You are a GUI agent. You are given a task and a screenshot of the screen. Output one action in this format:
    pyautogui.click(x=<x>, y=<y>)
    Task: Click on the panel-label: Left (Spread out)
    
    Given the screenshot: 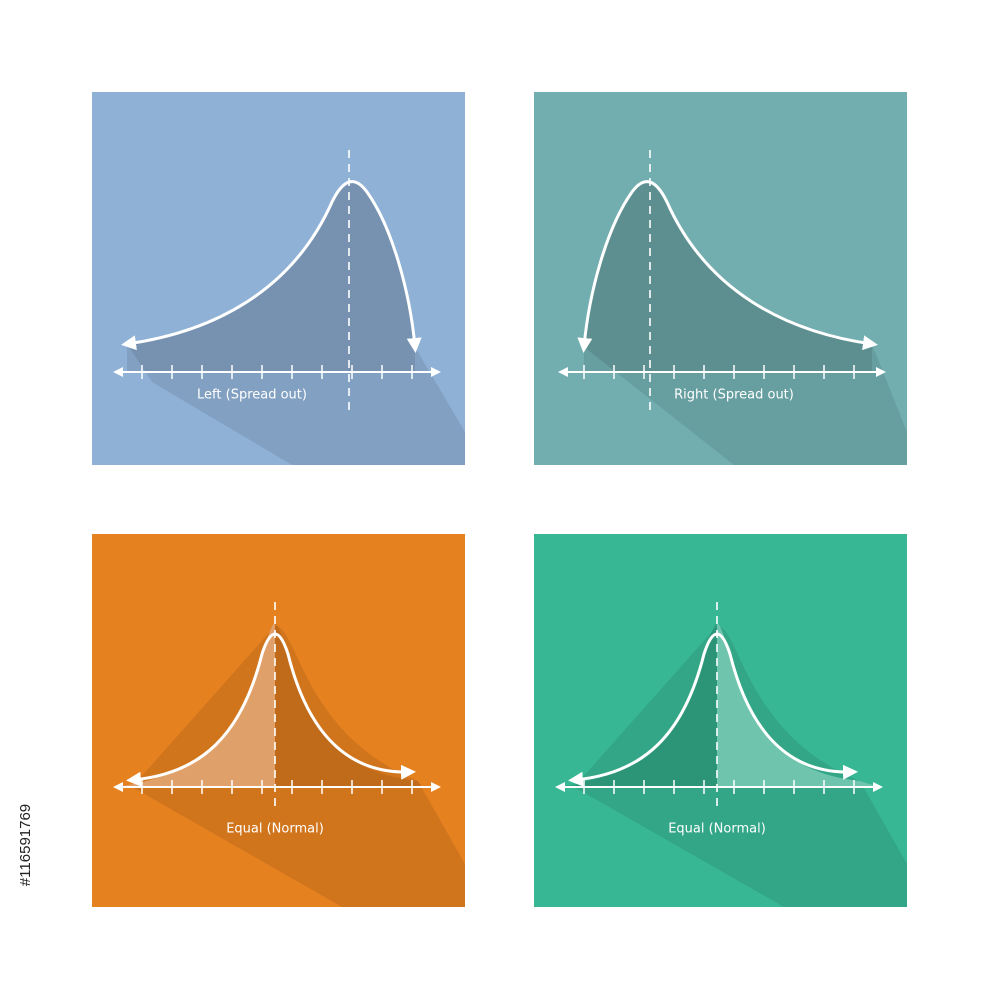 What is the action you would take?
    pyautogui.click(x=252, y=395)
    